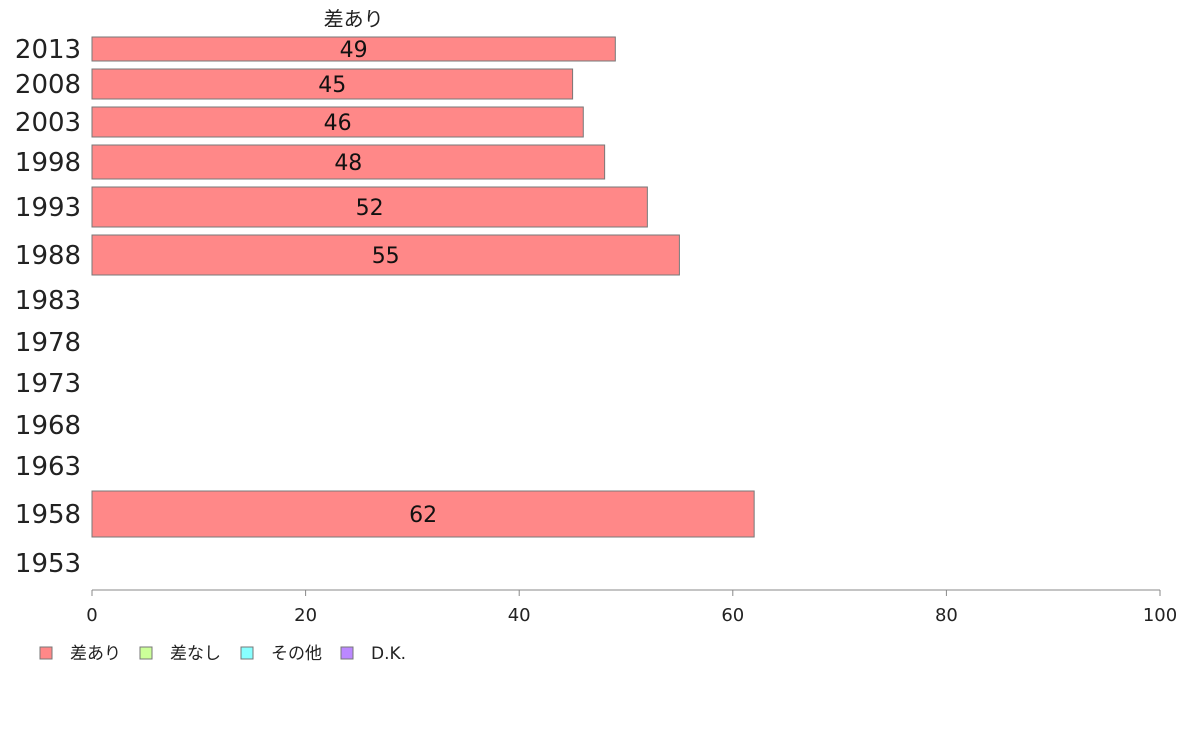 The height and width of the screenshot is (736, 1188). Describe the element at coordinates (305, 615) in the screenshot. I see `x-tick-label-20: 20` at that location.